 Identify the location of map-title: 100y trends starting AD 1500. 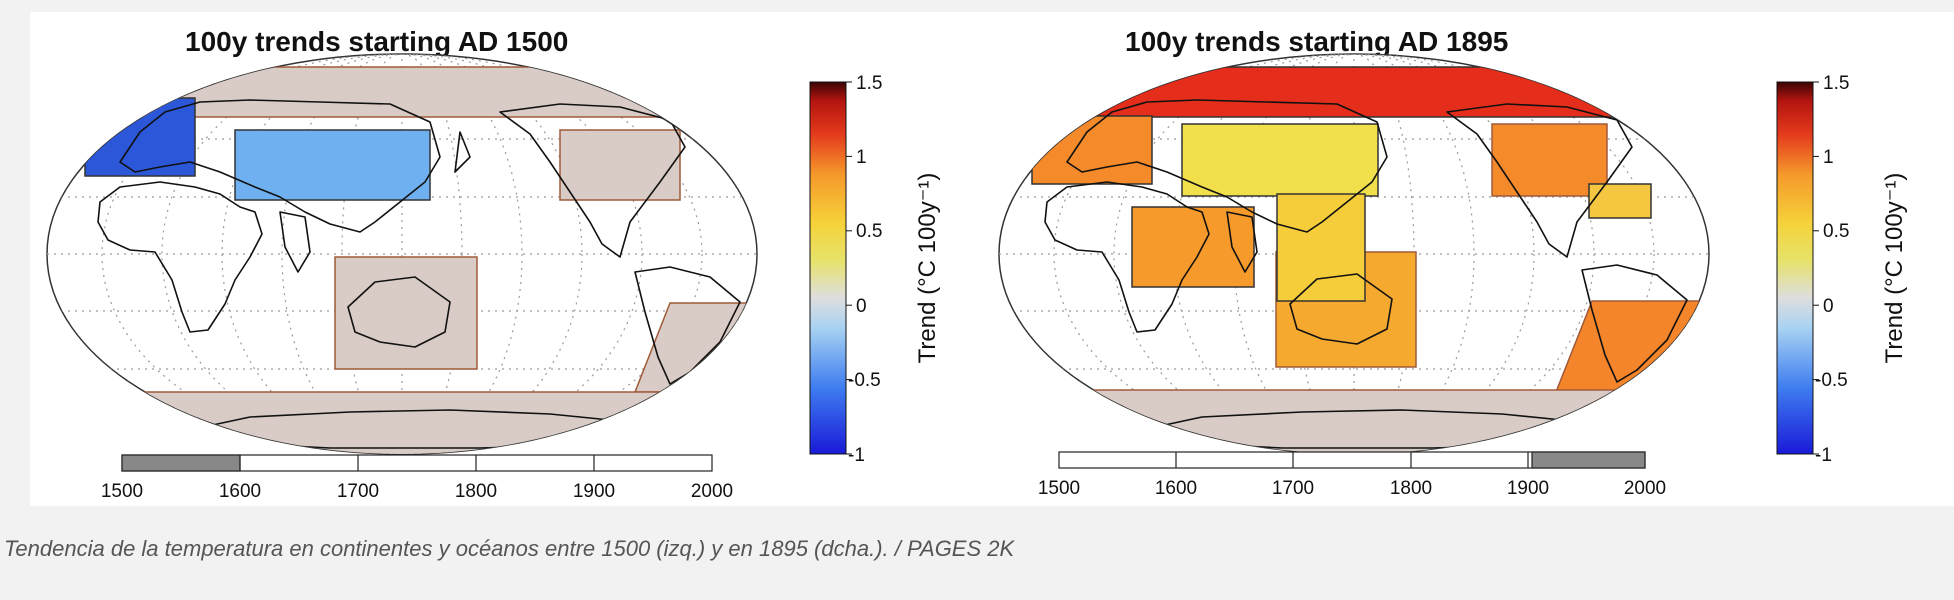
(377, 41).